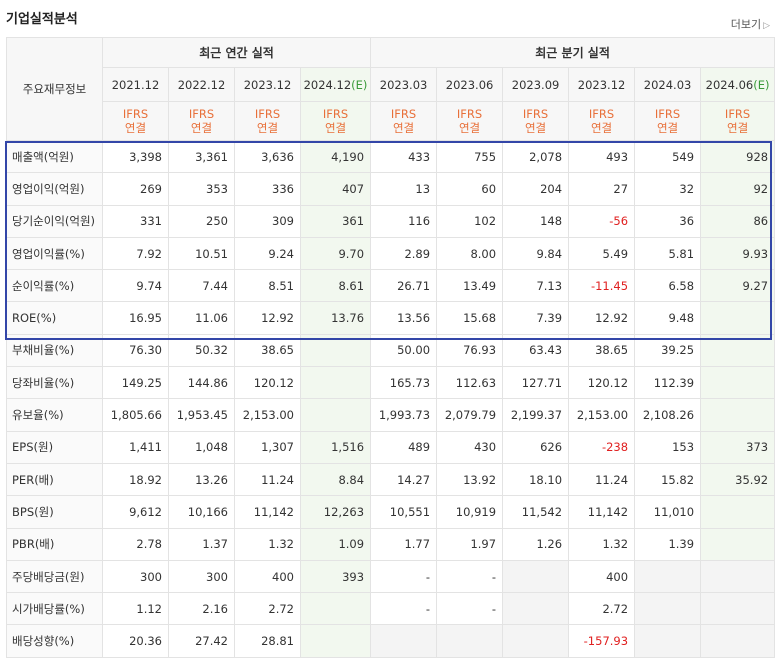 Image resolution: width=780 pixels, height=666 pixels. I want to click on table-cell: 3,398, so click(135, 156).